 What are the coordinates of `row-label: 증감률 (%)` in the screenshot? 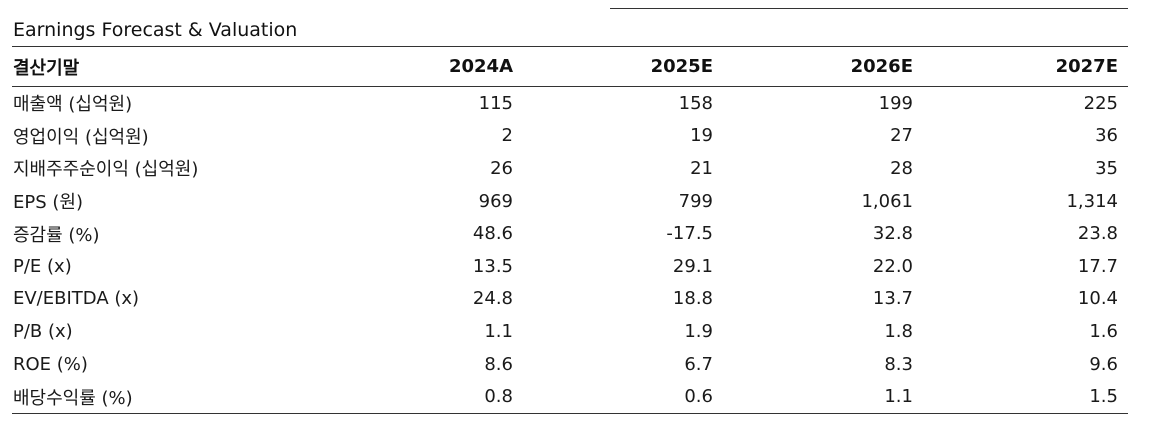 It's located at (56, 235).